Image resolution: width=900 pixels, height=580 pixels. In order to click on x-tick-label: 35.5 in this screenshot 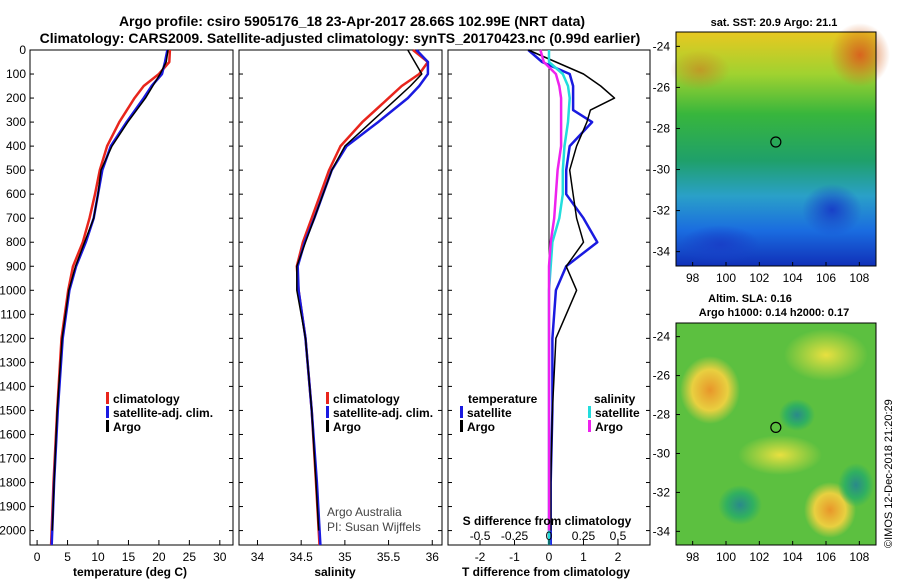, I will do `click(389, 557)`.